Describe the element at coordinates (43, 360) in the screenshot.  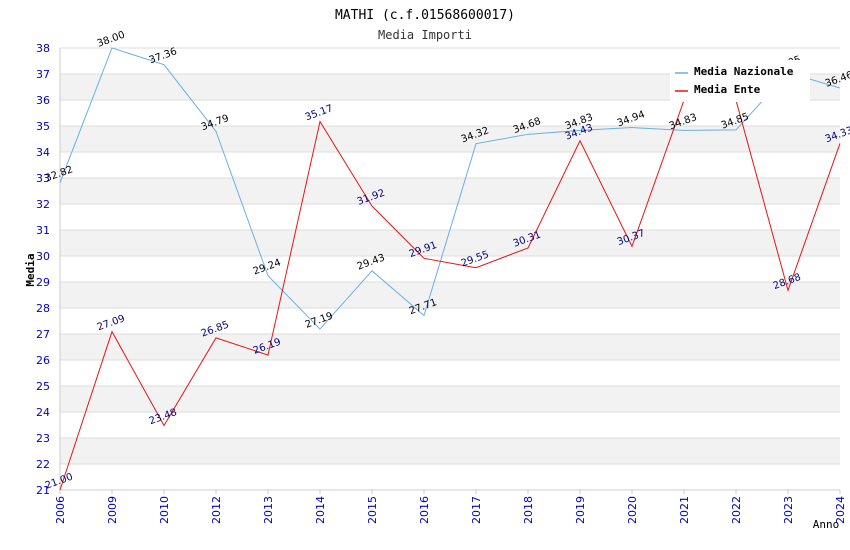
I see `y-tick-label: 26` at that location.